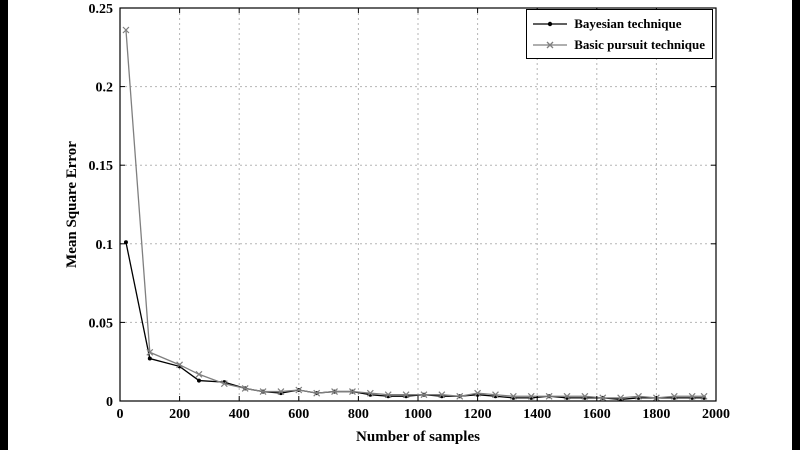 The width and height of the screenshot is (800, 450). I want to click on y-tick-label: 0.05, so click(101, 323).